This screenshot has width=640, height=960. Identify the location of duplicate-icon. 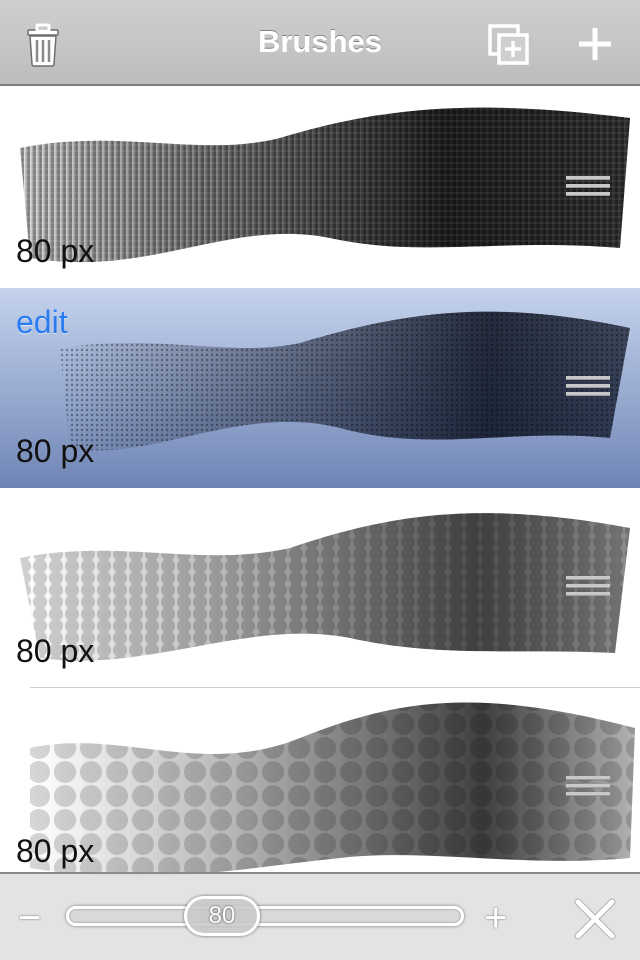
(508, 44).